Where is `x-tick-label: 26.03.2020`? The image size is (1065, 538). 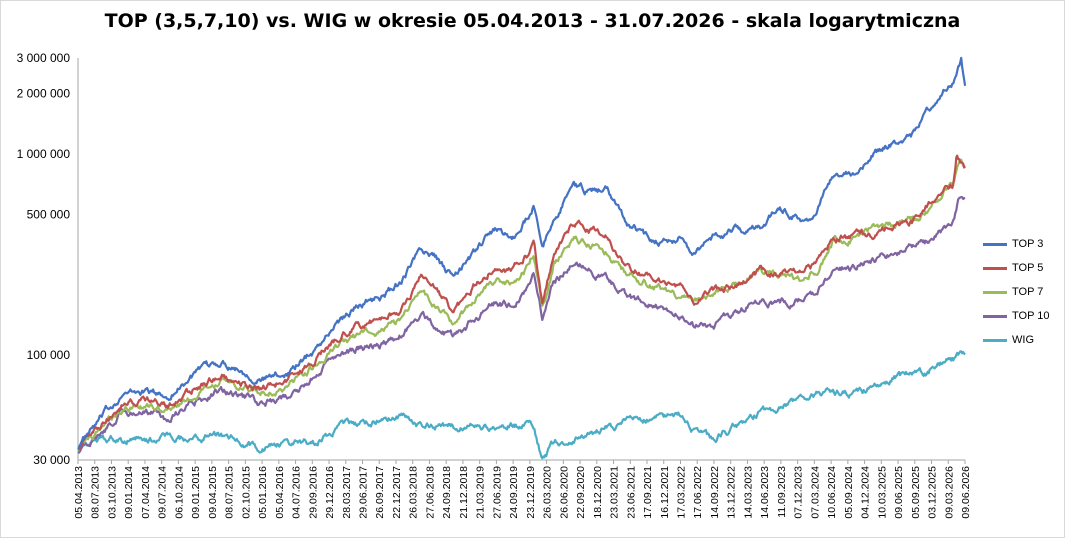
x-tick-label: 26.03.2020 is located at coordinates (548, 492).